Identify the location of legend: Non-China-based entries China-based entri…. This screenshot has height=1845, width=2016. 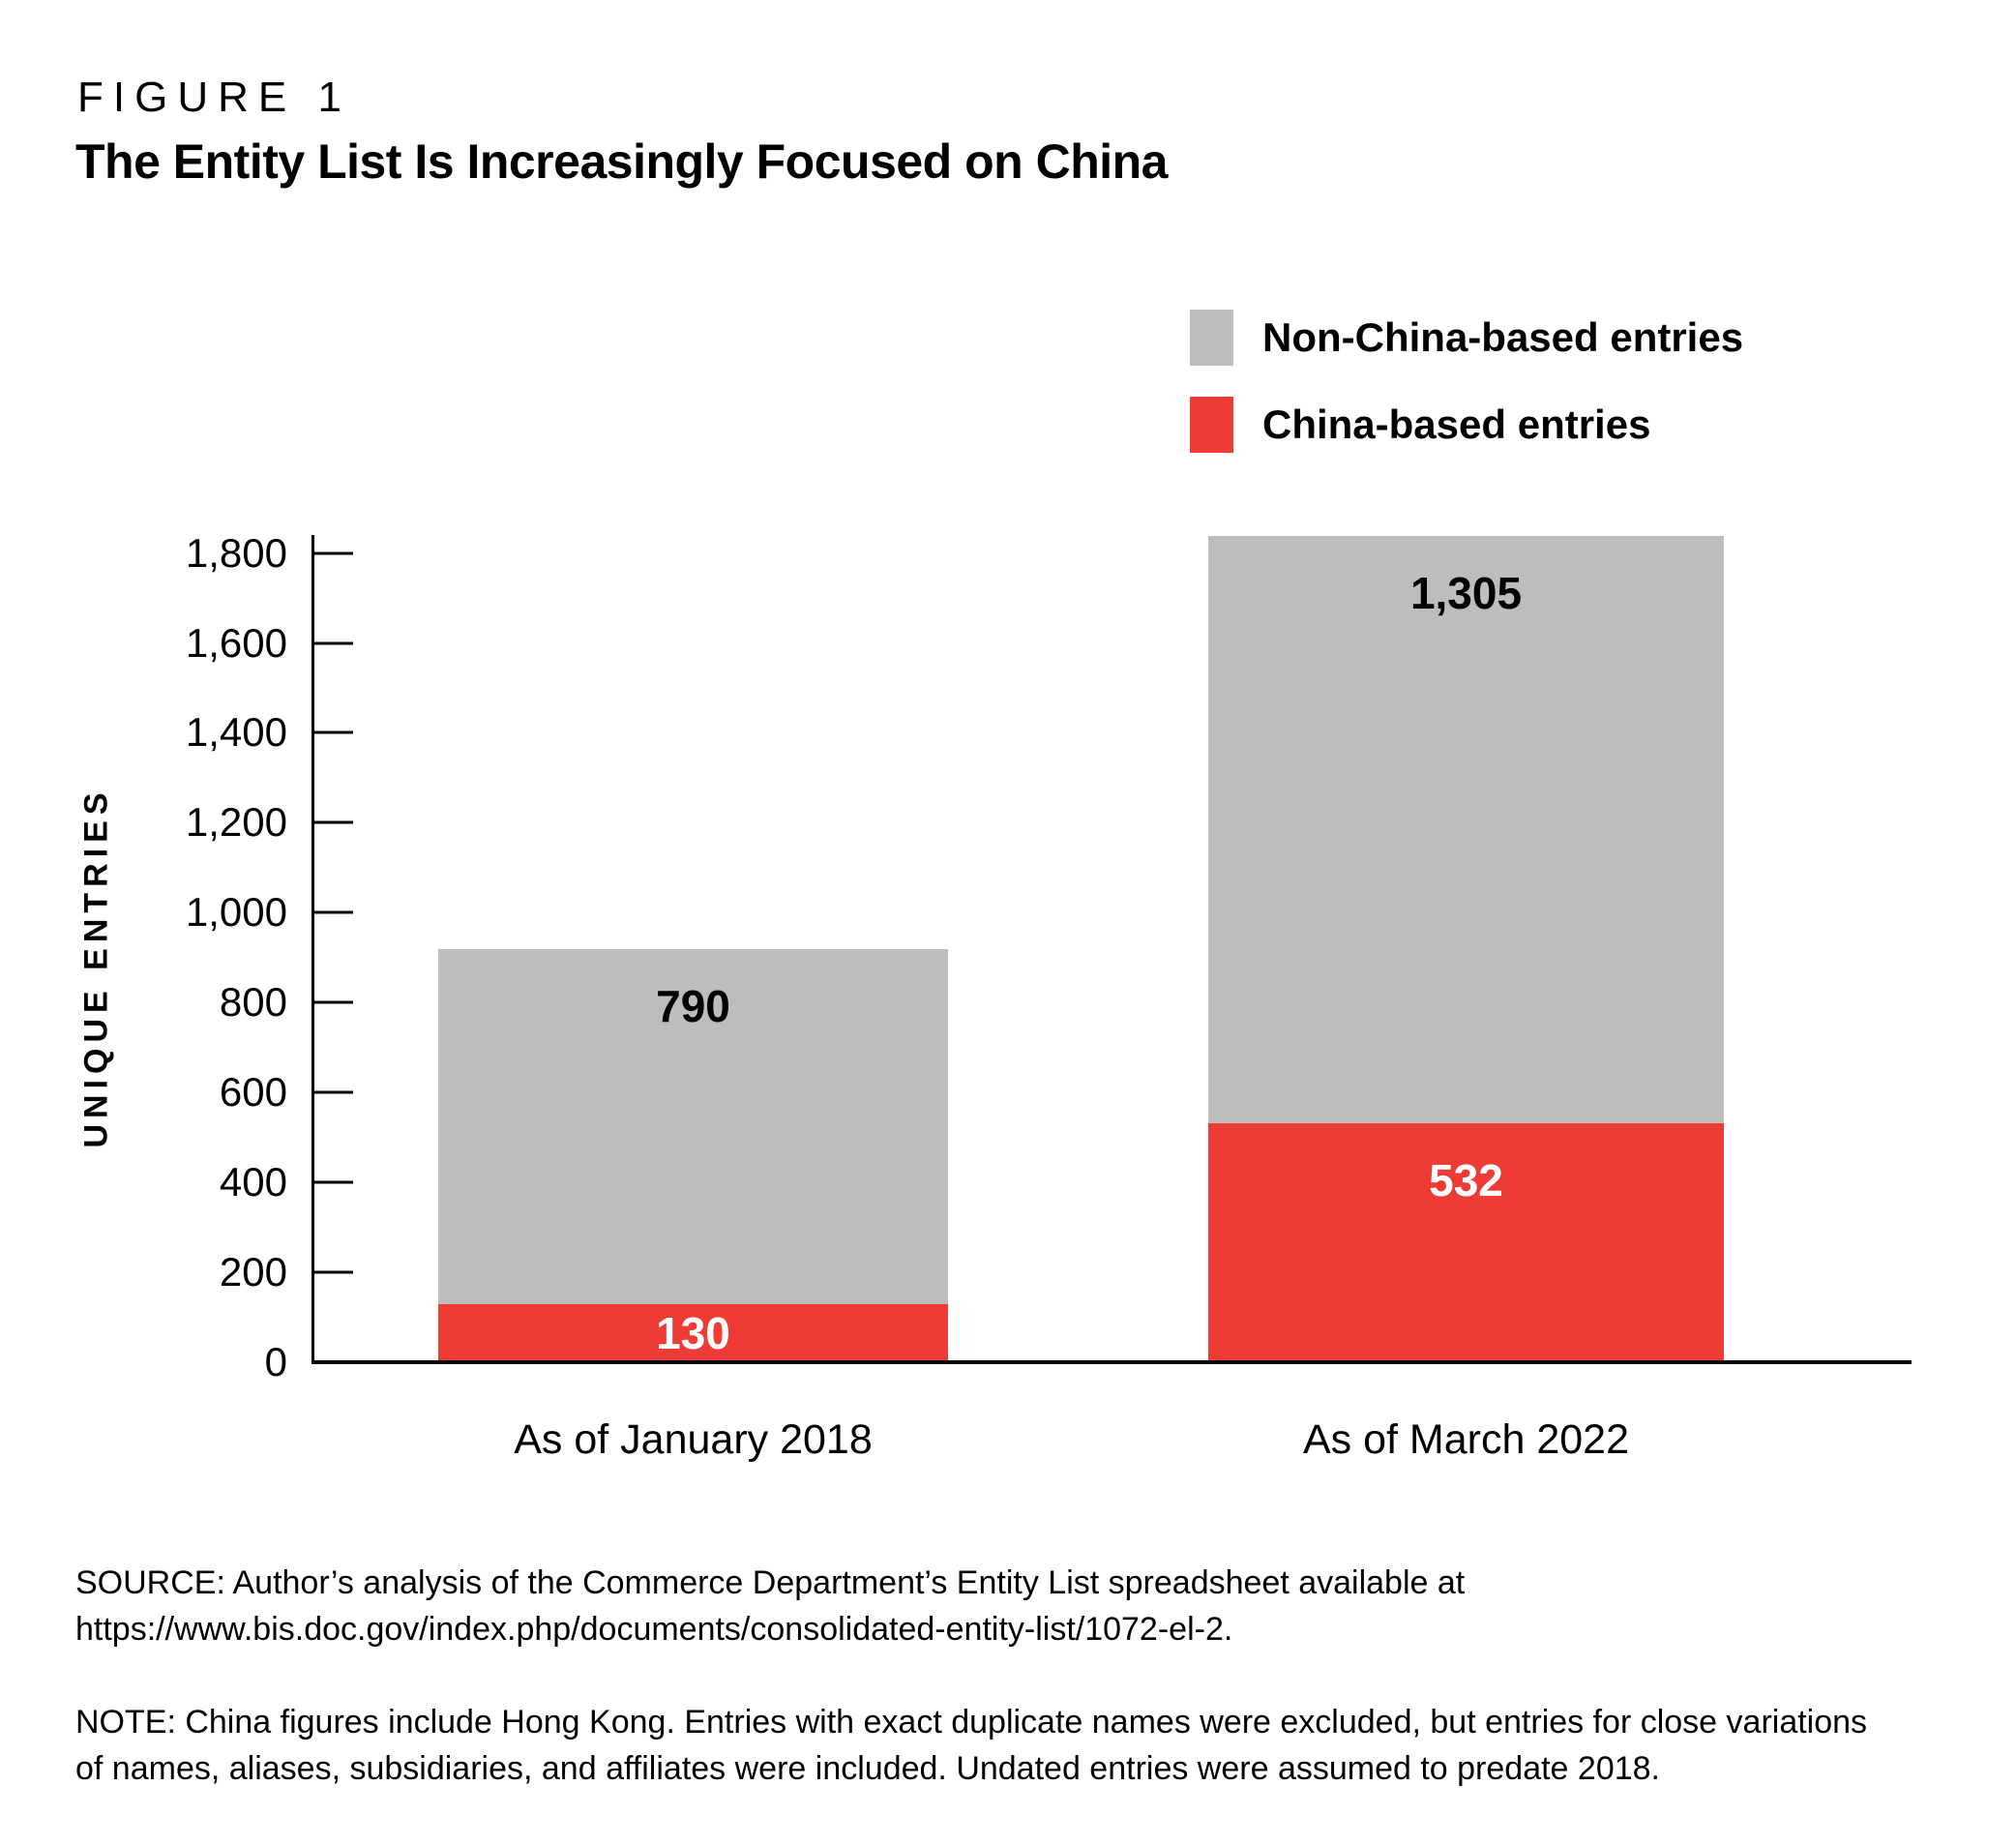
(1466, 381).